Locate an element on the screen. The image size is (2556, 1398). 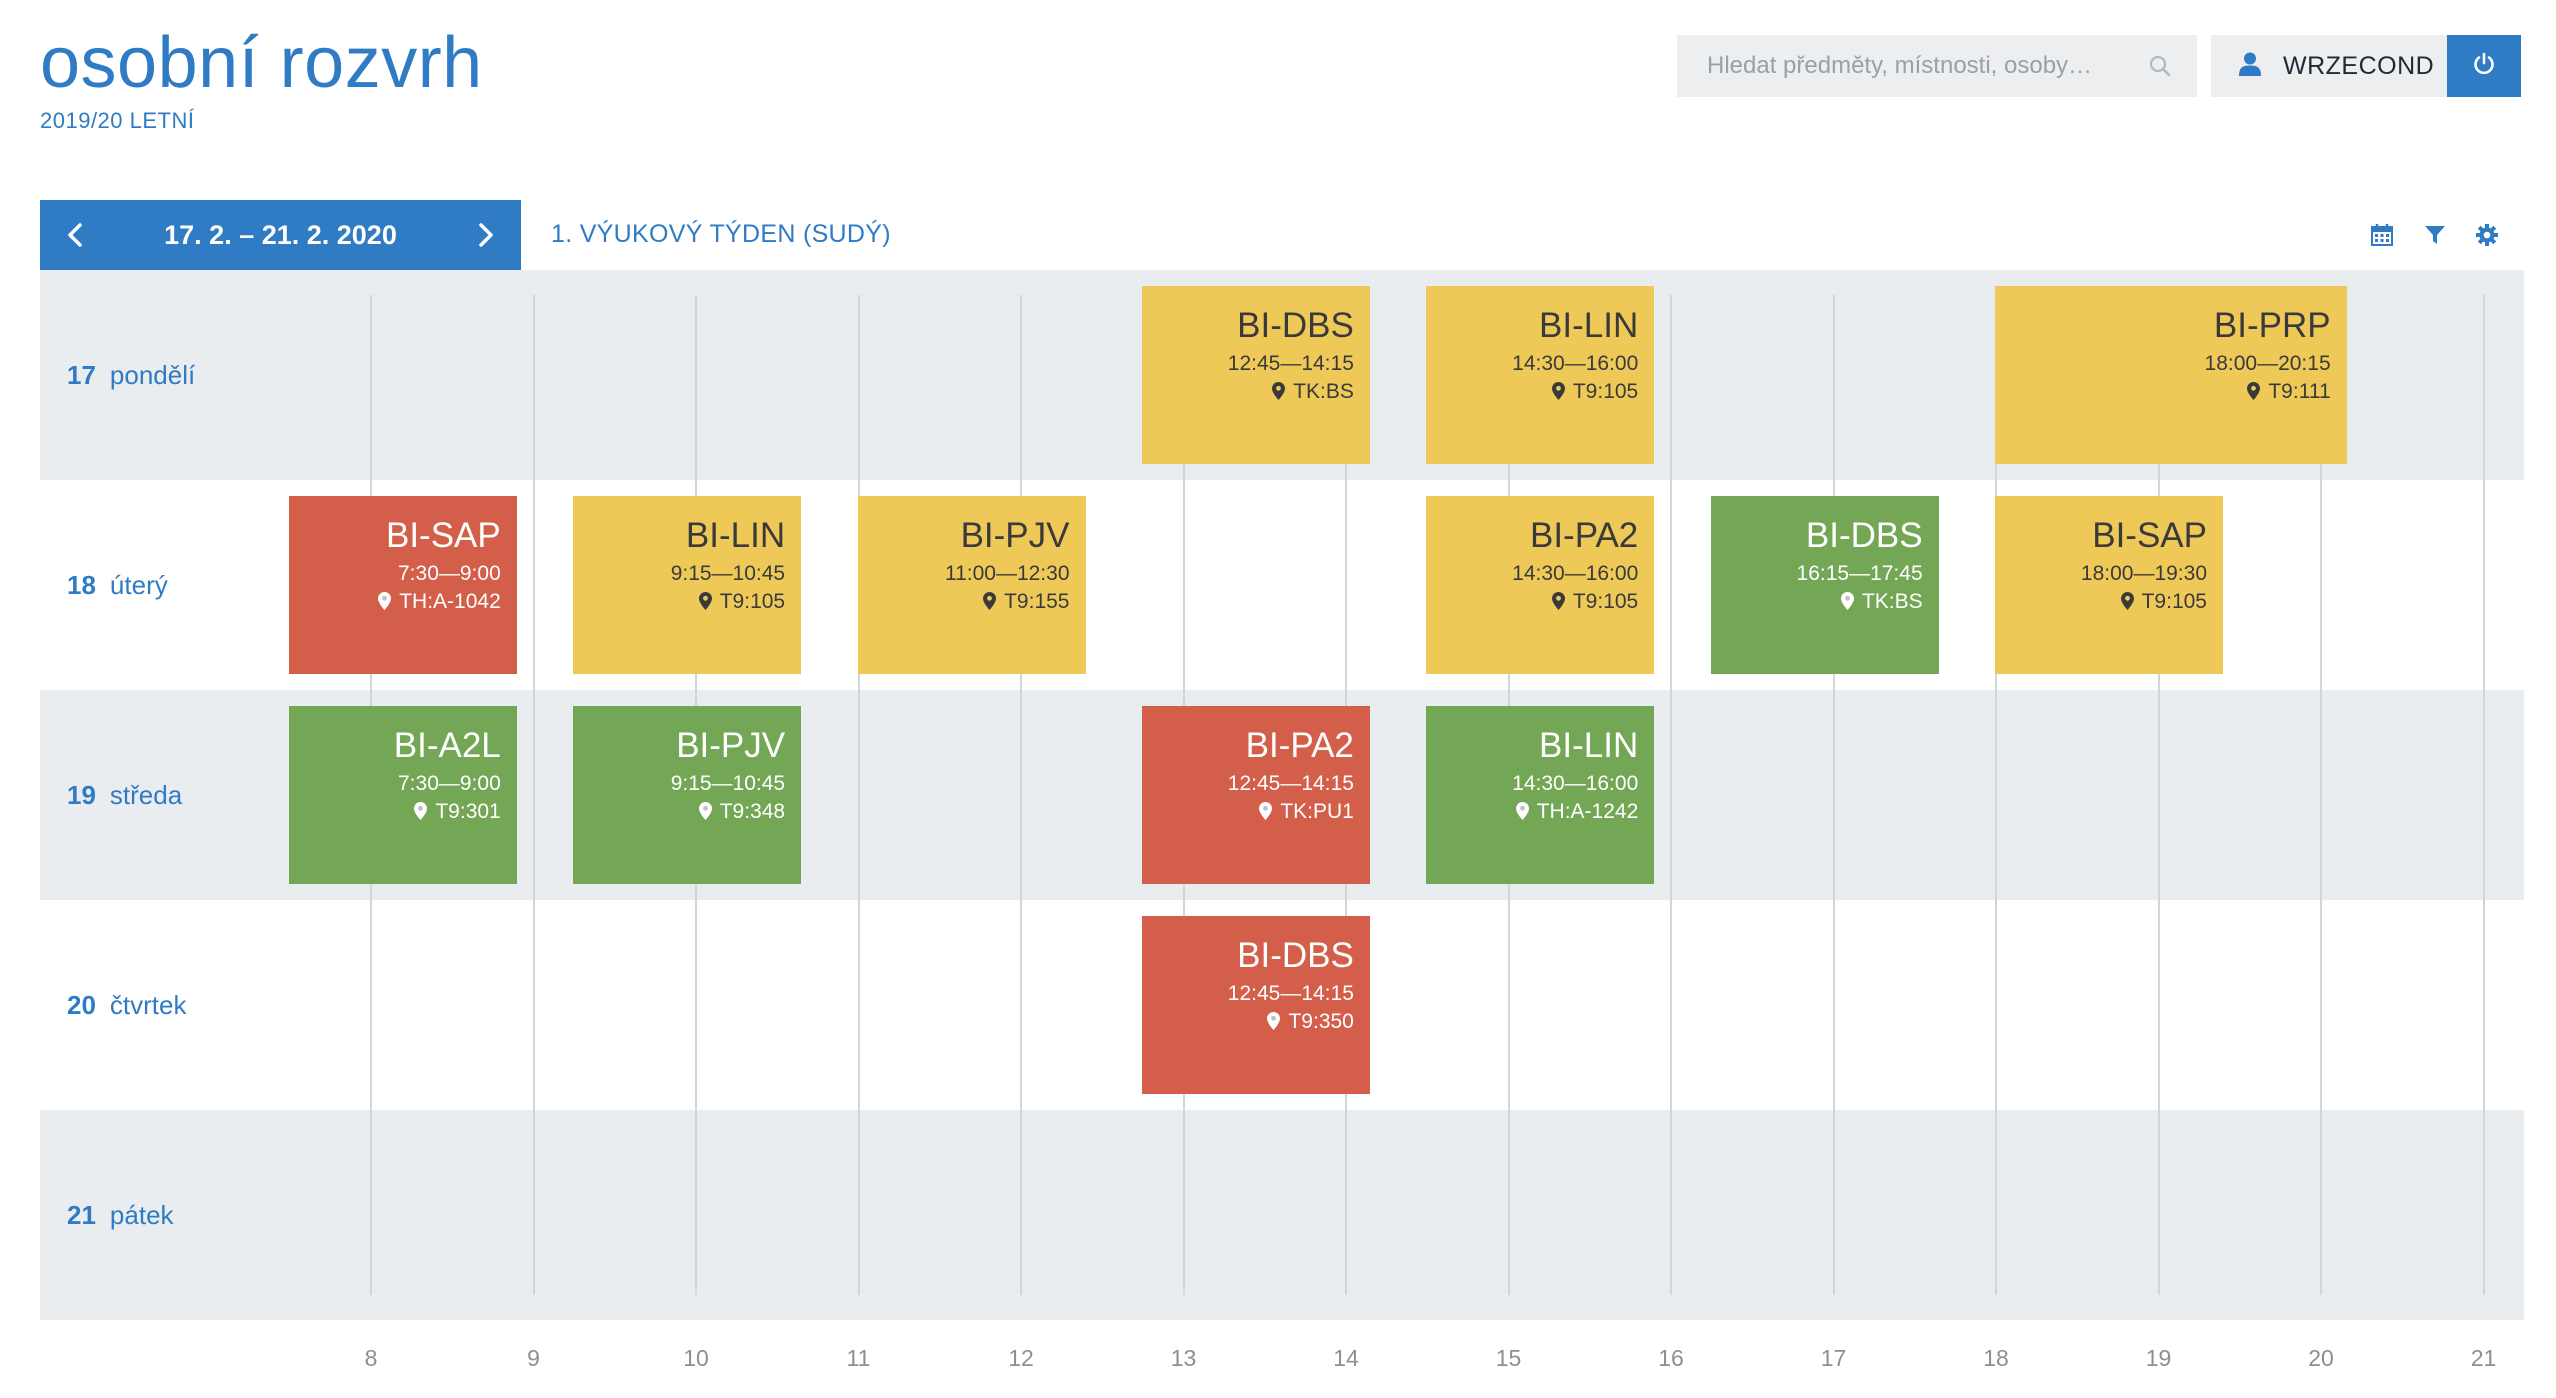
event-room: T9:111 is located at coordinates (2168, 392).